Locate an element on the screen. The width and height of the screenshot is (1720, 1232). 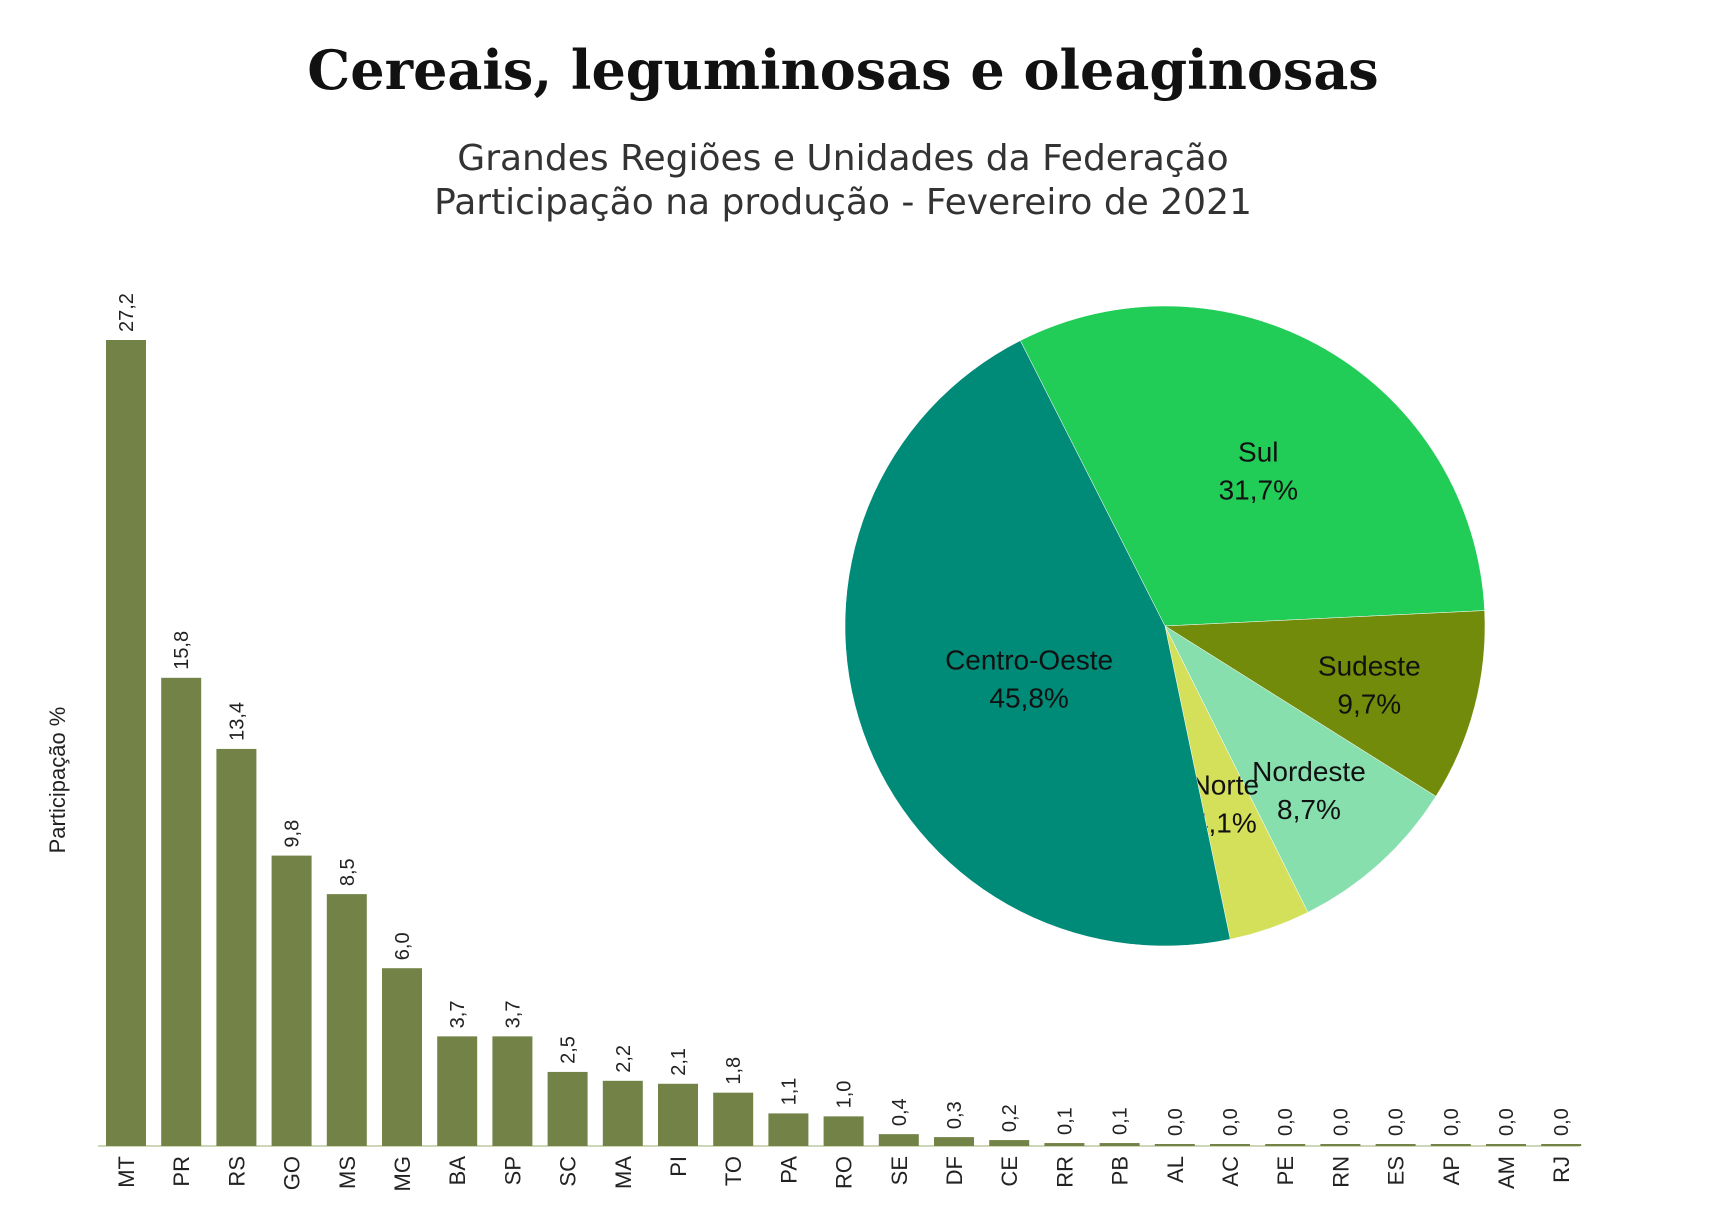
bar-ac is located at coordinates (1230, 1145).